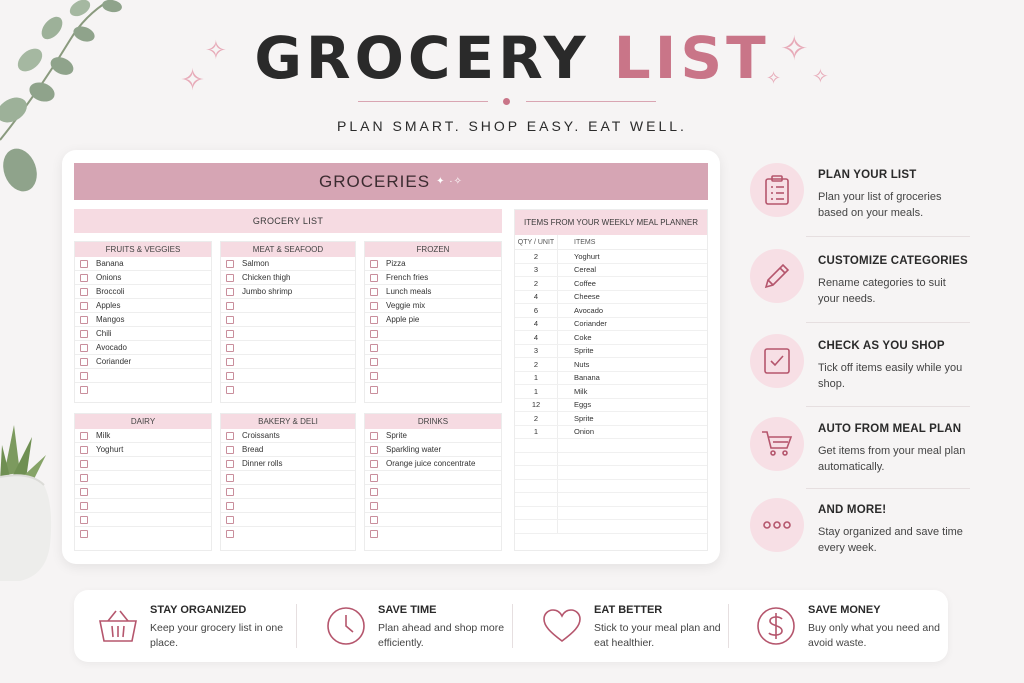  I want to click on list-item: French fries, so click(433, 278).